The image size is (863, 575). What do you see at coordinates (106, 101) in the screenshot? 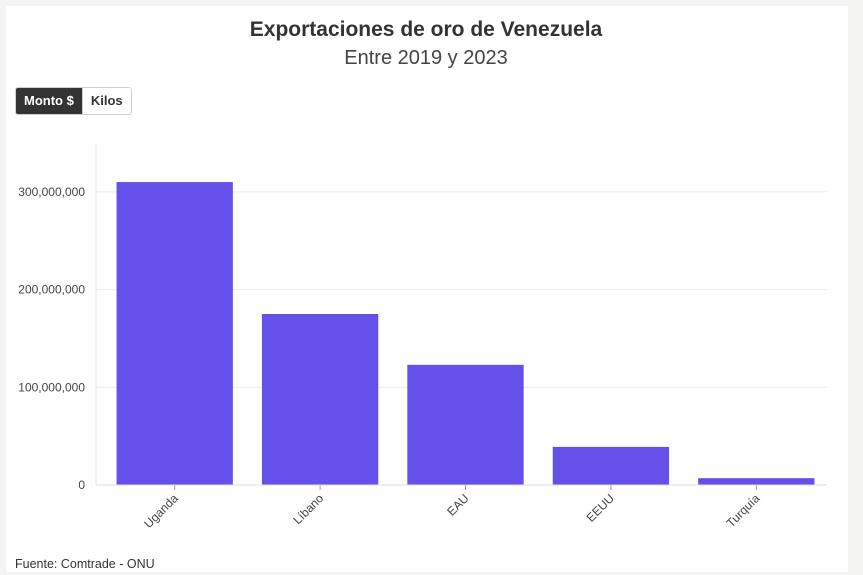
I see `toggle-kilos-button: Kilos` at bounding box center [106, 101].